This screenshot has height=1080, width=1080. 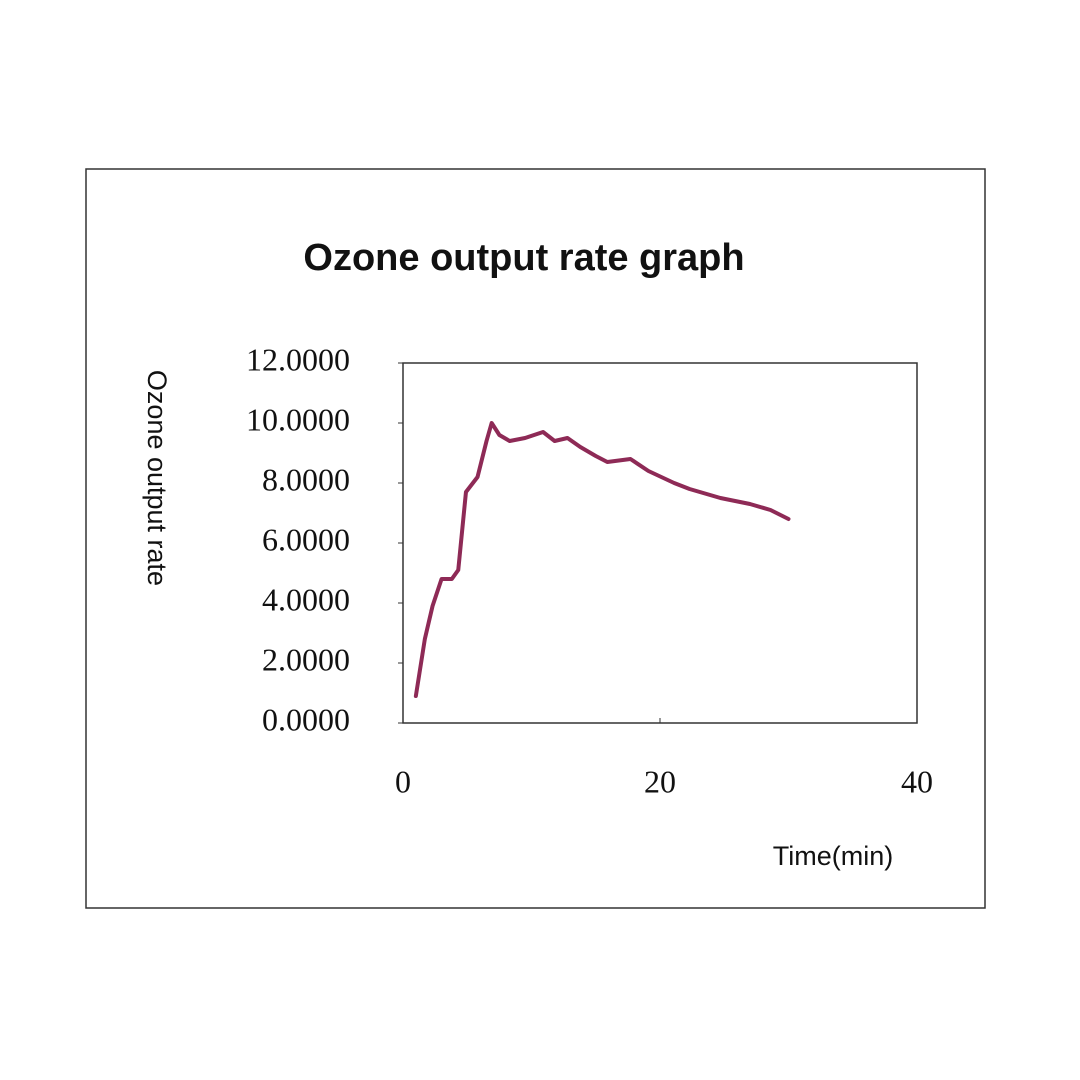 I want to click on line, so click(x=602, y=559).